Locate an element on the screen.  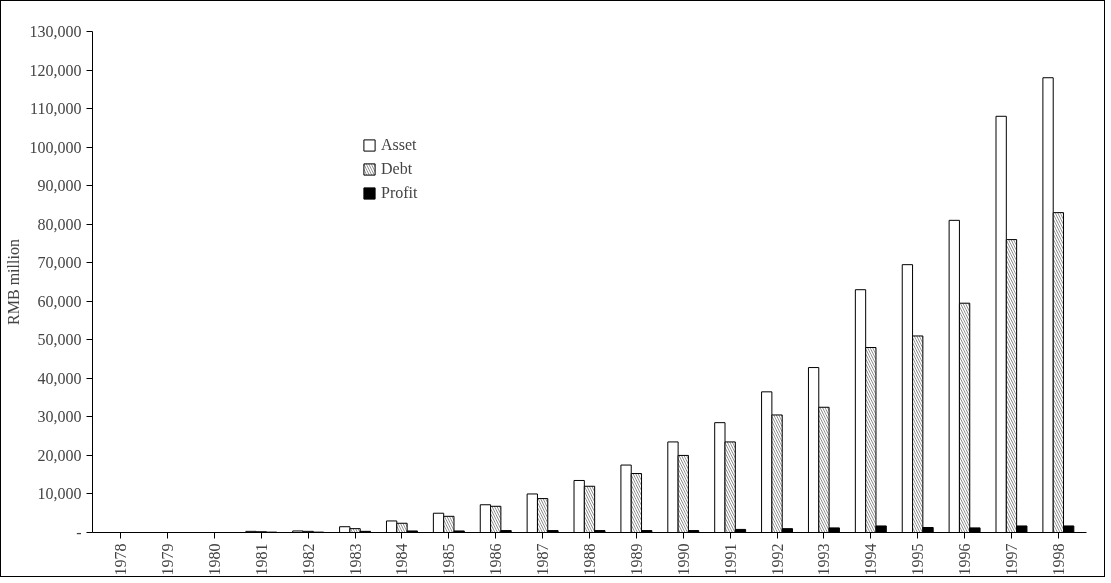
y-tick-label: 70,000 is located at coordinates (59, 263).